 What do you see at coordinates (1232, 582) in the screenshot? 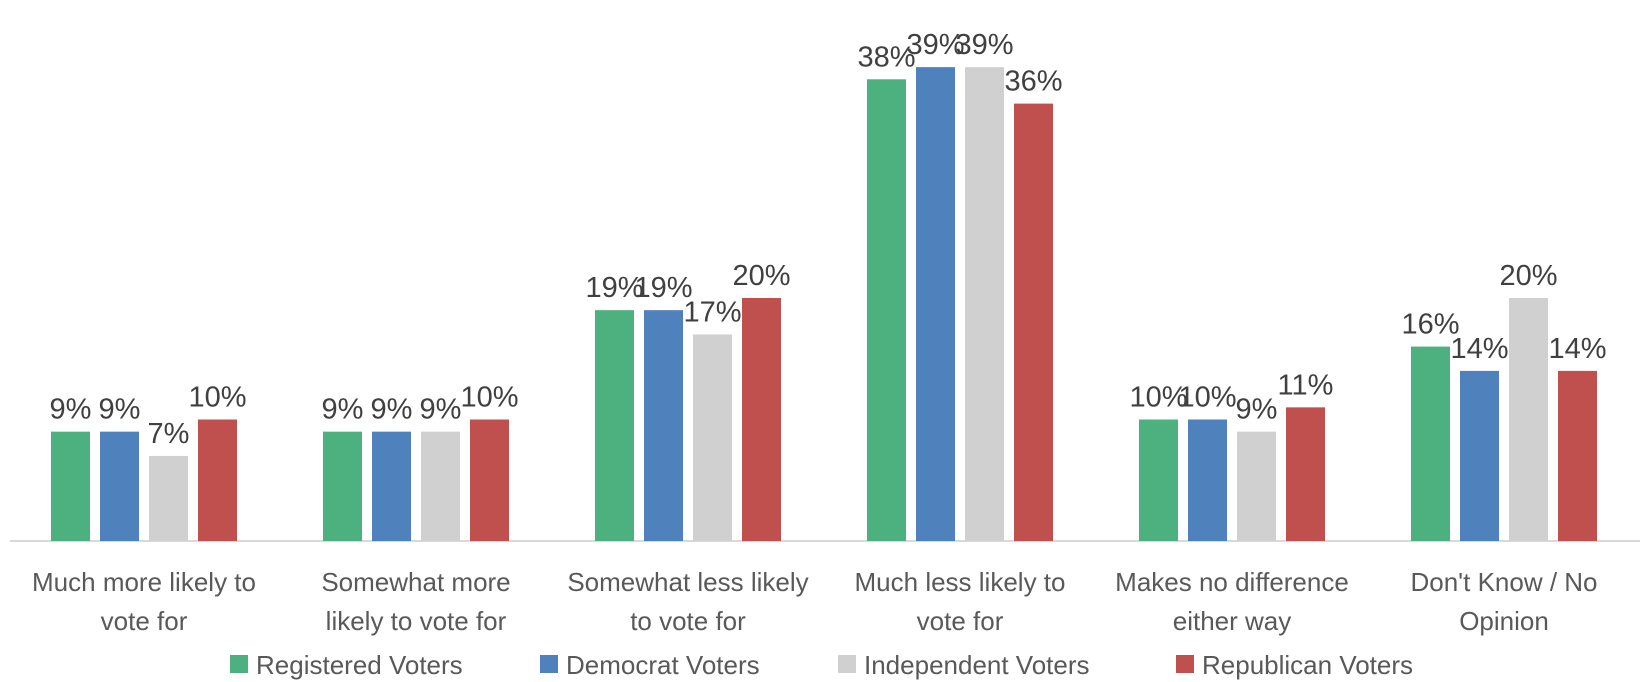
I see `category-label-5-line-1: Makes no difference` at bounding box center [1232, 582].